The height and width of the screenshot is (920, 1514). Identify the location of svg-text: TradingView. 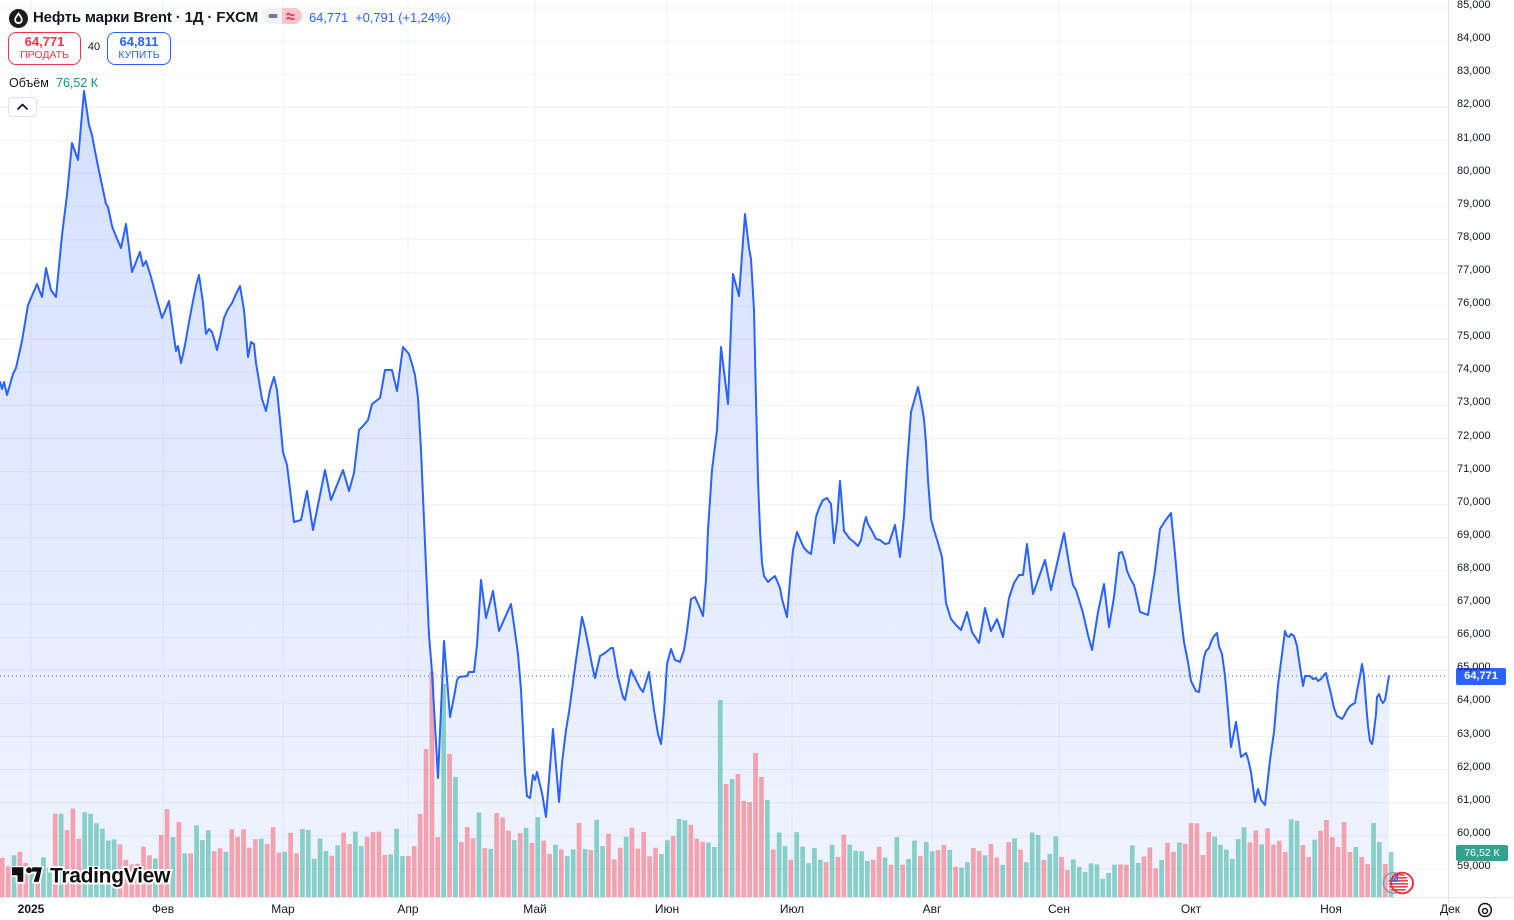
(110, 876).